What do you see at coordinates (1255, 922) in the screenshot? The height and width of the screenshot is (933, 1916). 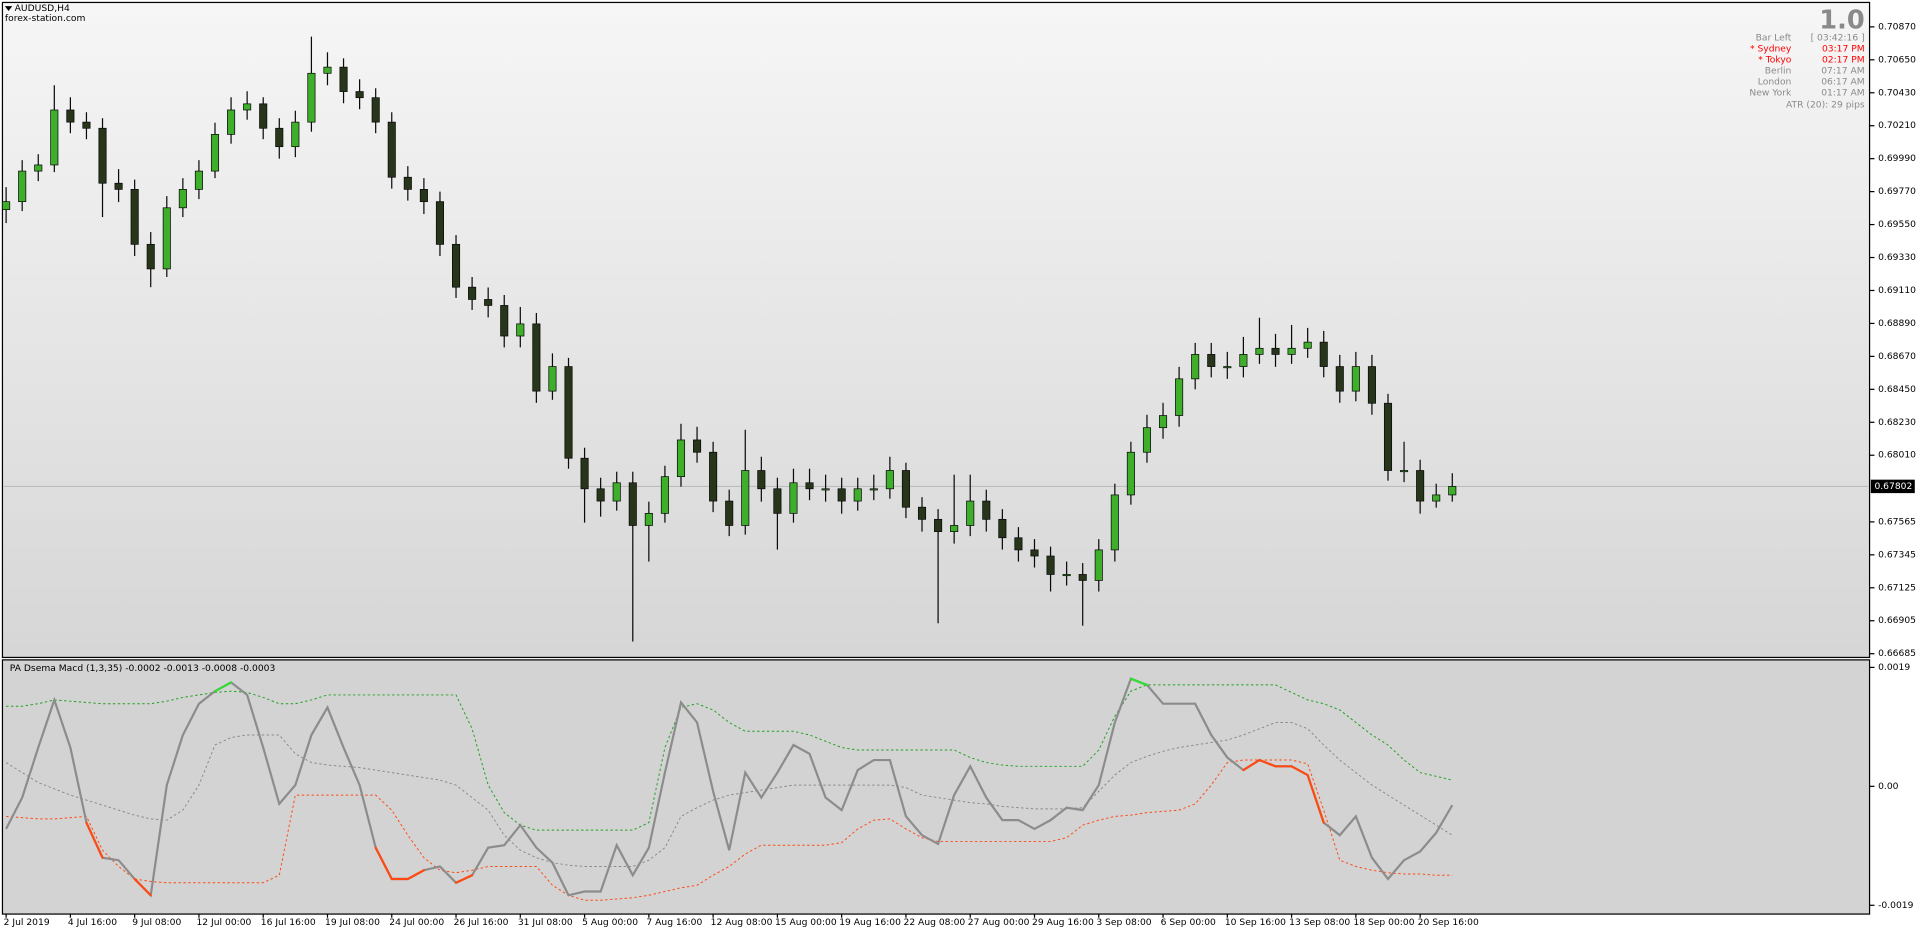 I see `x-tick-label: 10 Sep 16:00` at bounding box center [1255, 922].